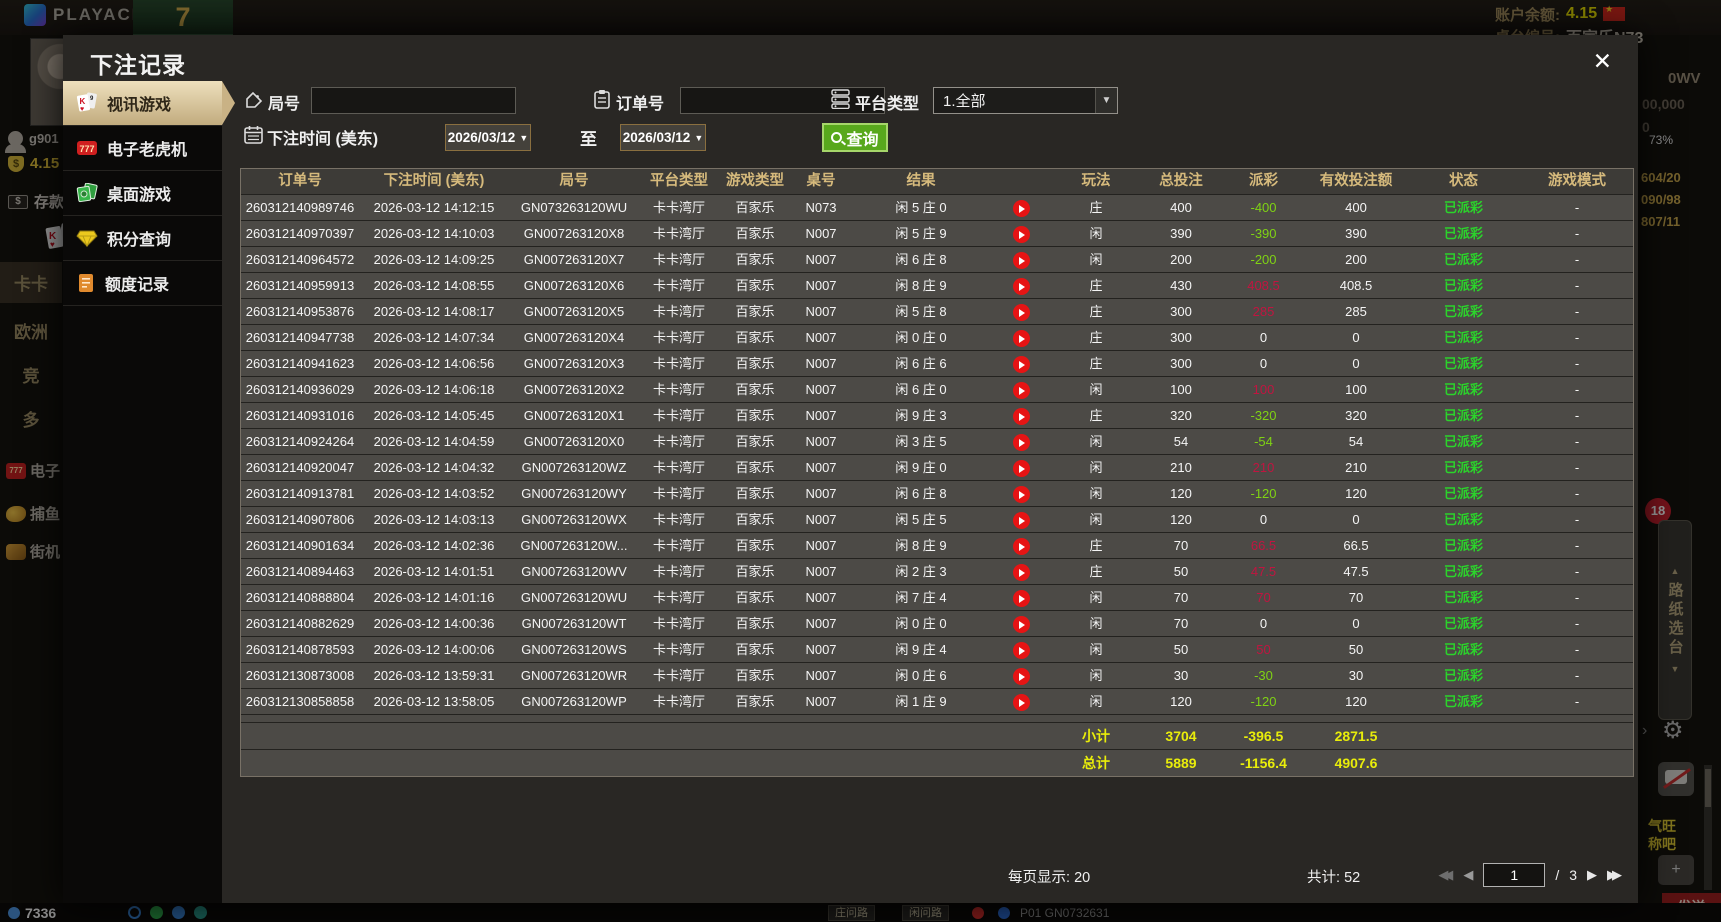  I want to click on cell-payout: 0, so click(1263, 519).